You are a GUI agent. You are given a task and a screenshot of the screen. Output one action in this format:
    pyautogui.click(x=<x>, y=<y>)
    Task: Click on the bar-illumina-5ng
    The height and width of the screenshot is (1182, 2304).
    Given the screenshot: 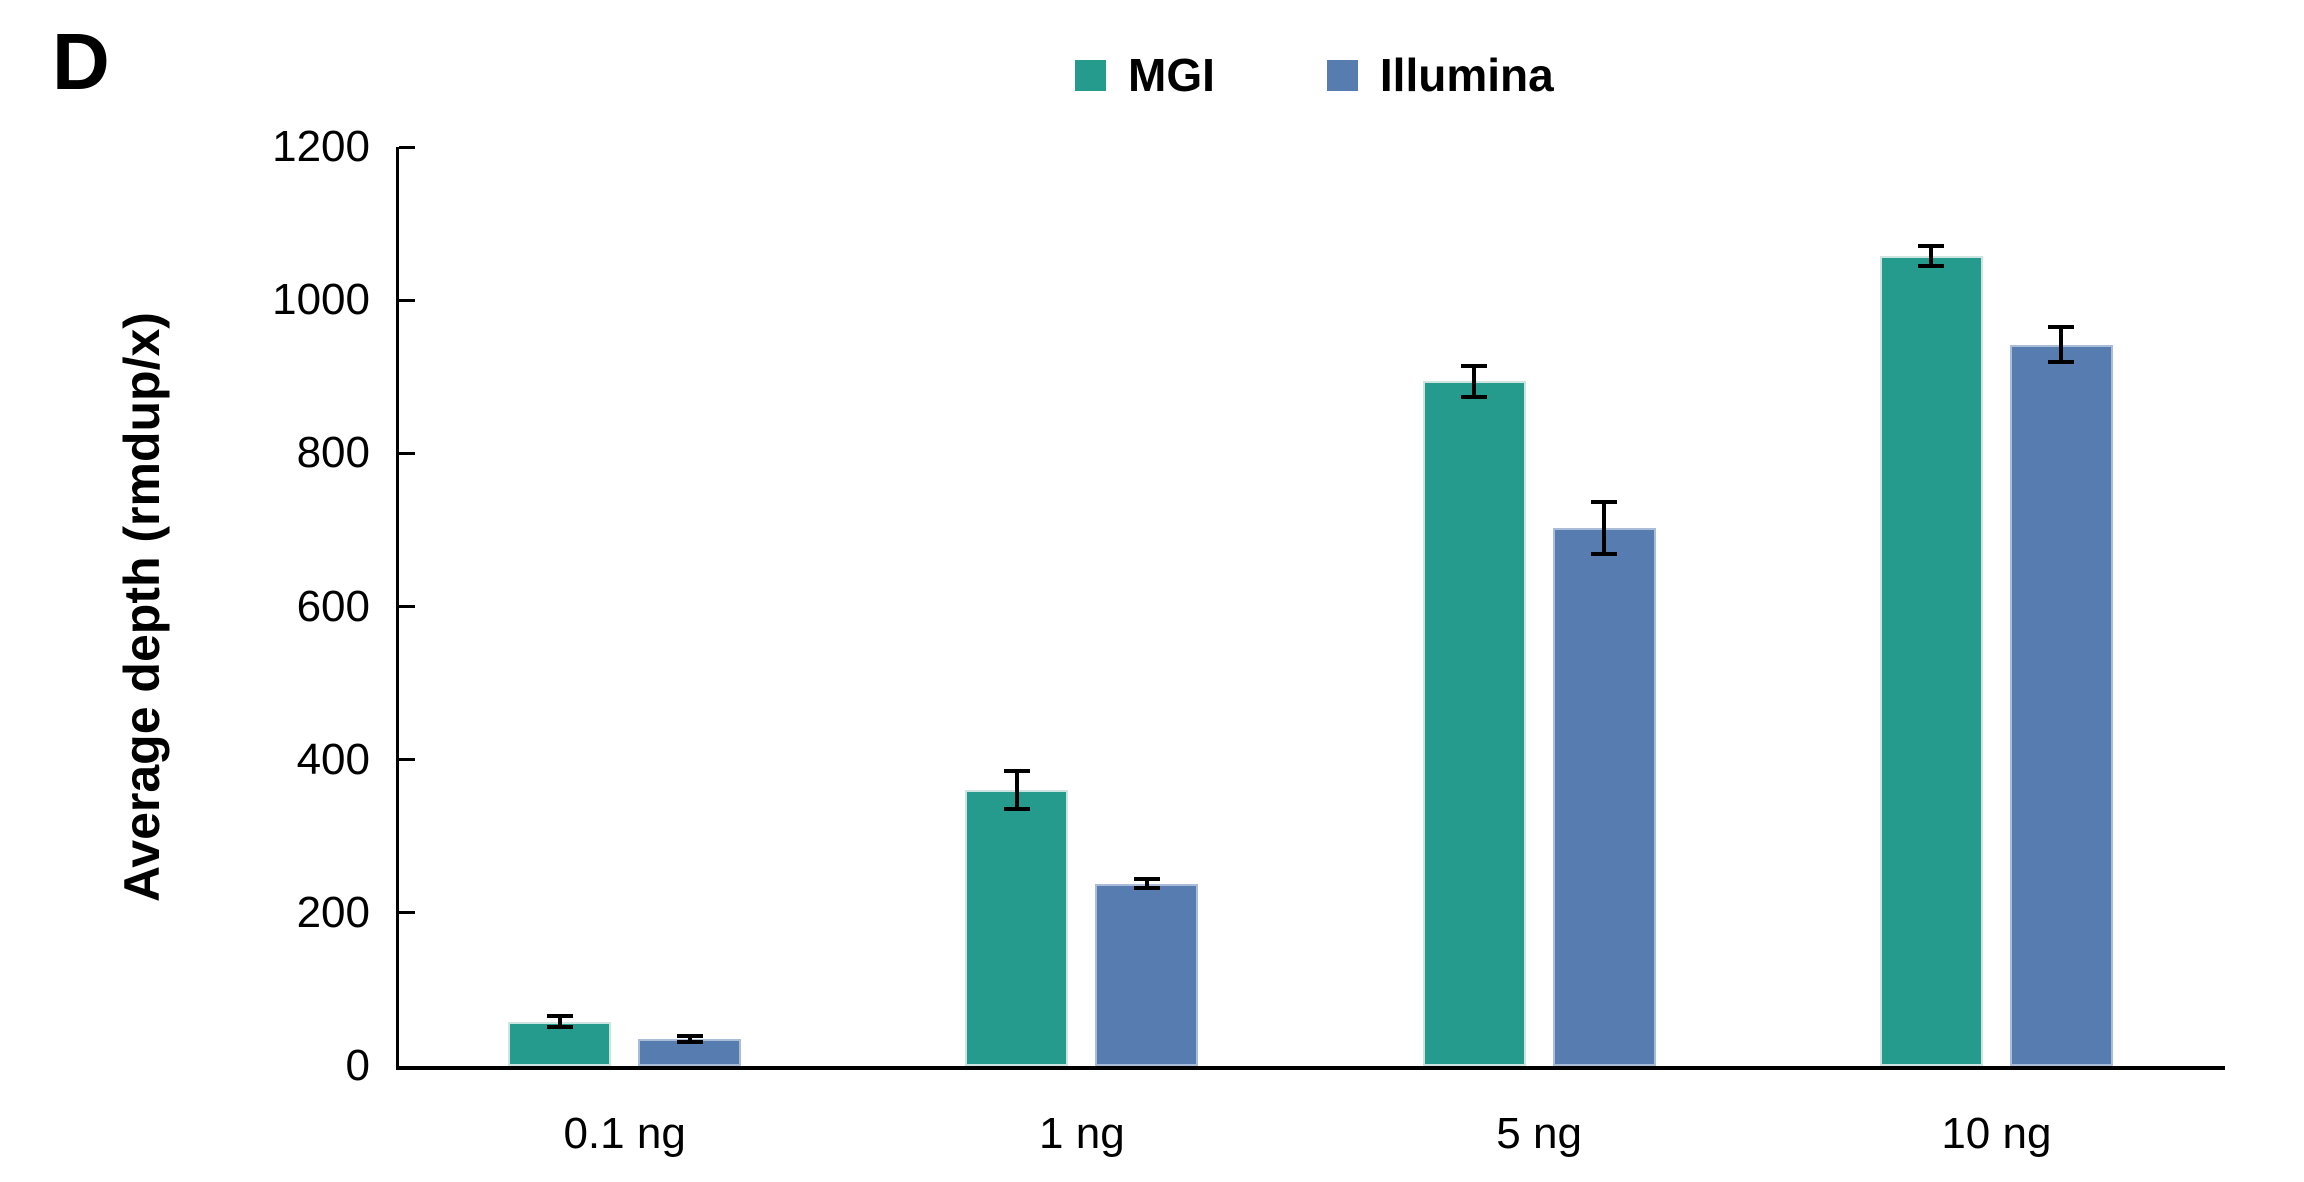 What is the action you would take?
    pyautogui.click(x=1604, y=796)
    